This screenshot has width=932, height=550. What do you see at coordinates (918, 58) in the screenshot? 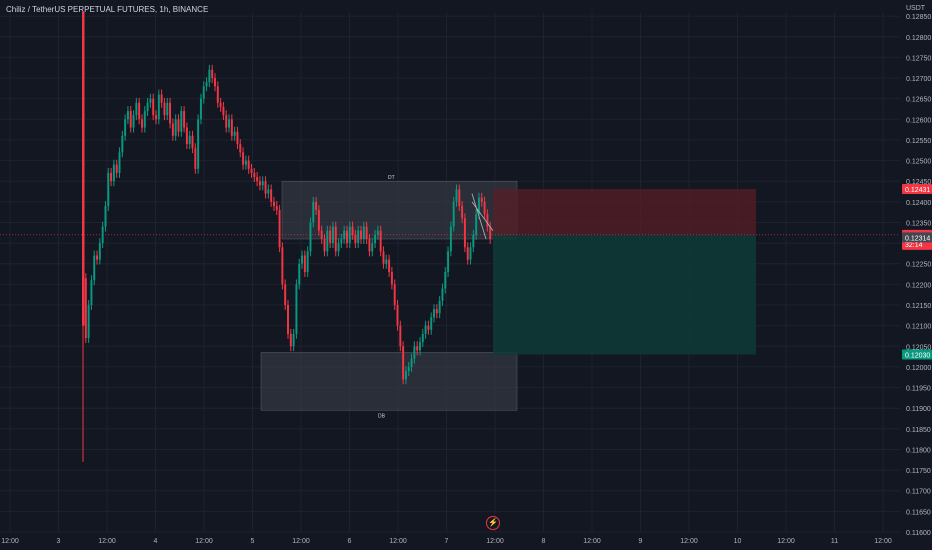
I see `y-tick-label: 0.12750` at bounding box center [918, 58].